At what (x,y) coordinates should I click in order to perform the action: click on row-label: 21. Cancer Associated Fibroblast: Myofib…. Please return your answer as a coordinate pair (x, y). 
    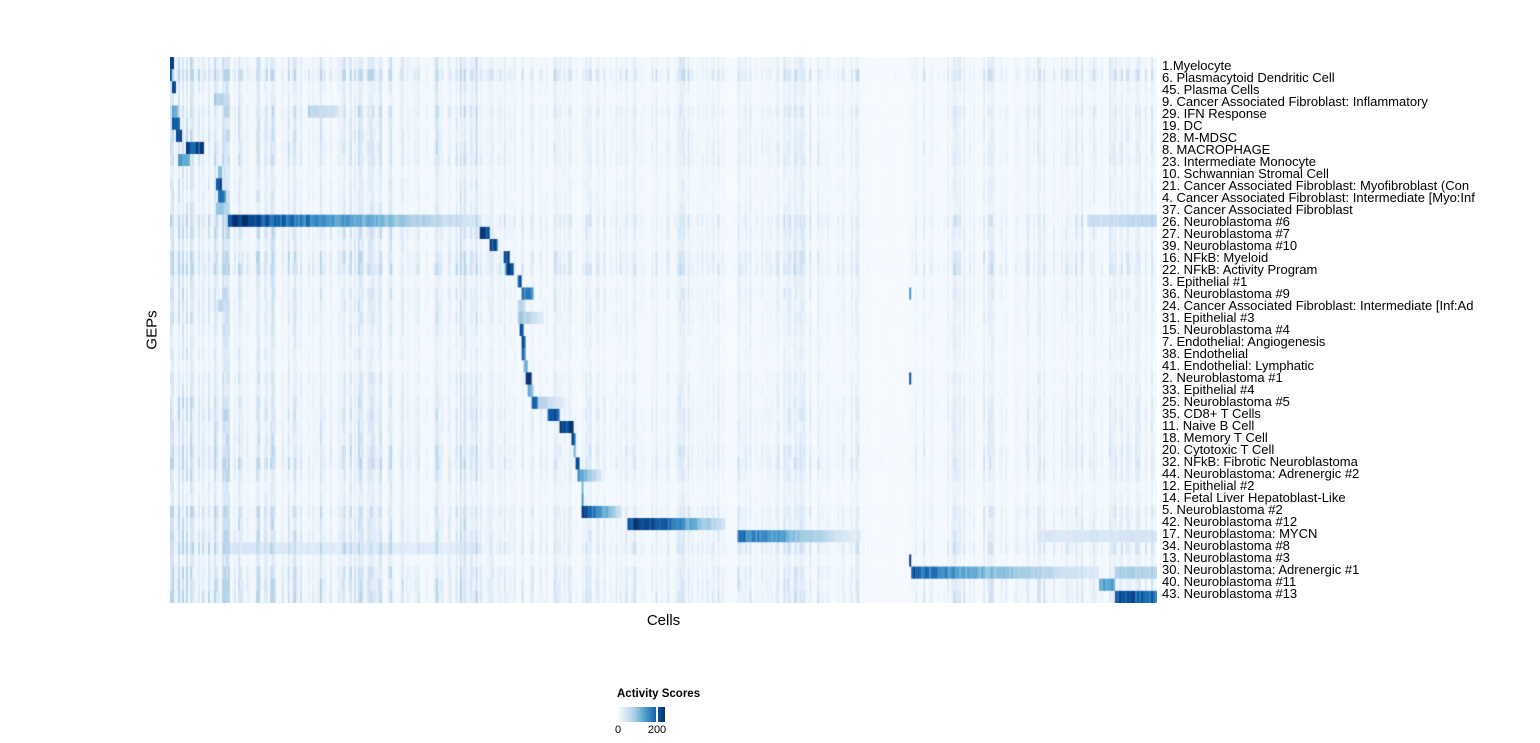
    Looking at the image, I should click on (1316, 185).